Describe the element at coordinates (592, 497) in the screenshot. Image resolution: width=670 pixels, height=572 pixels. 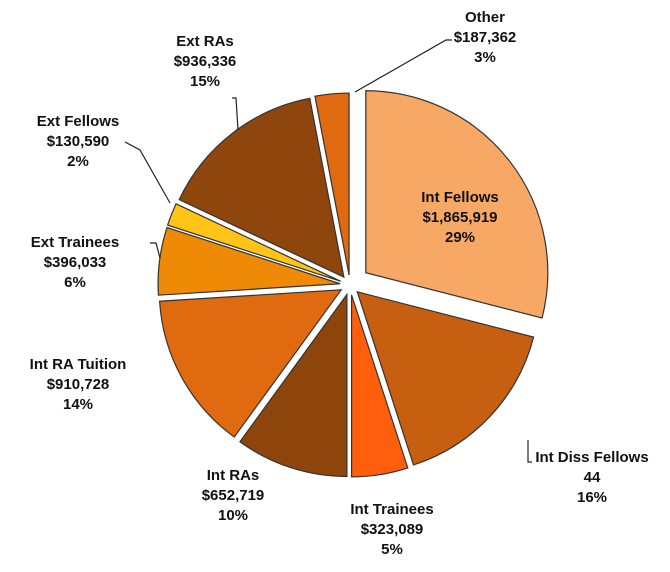
I see `slice-percent: 16%` at that location.